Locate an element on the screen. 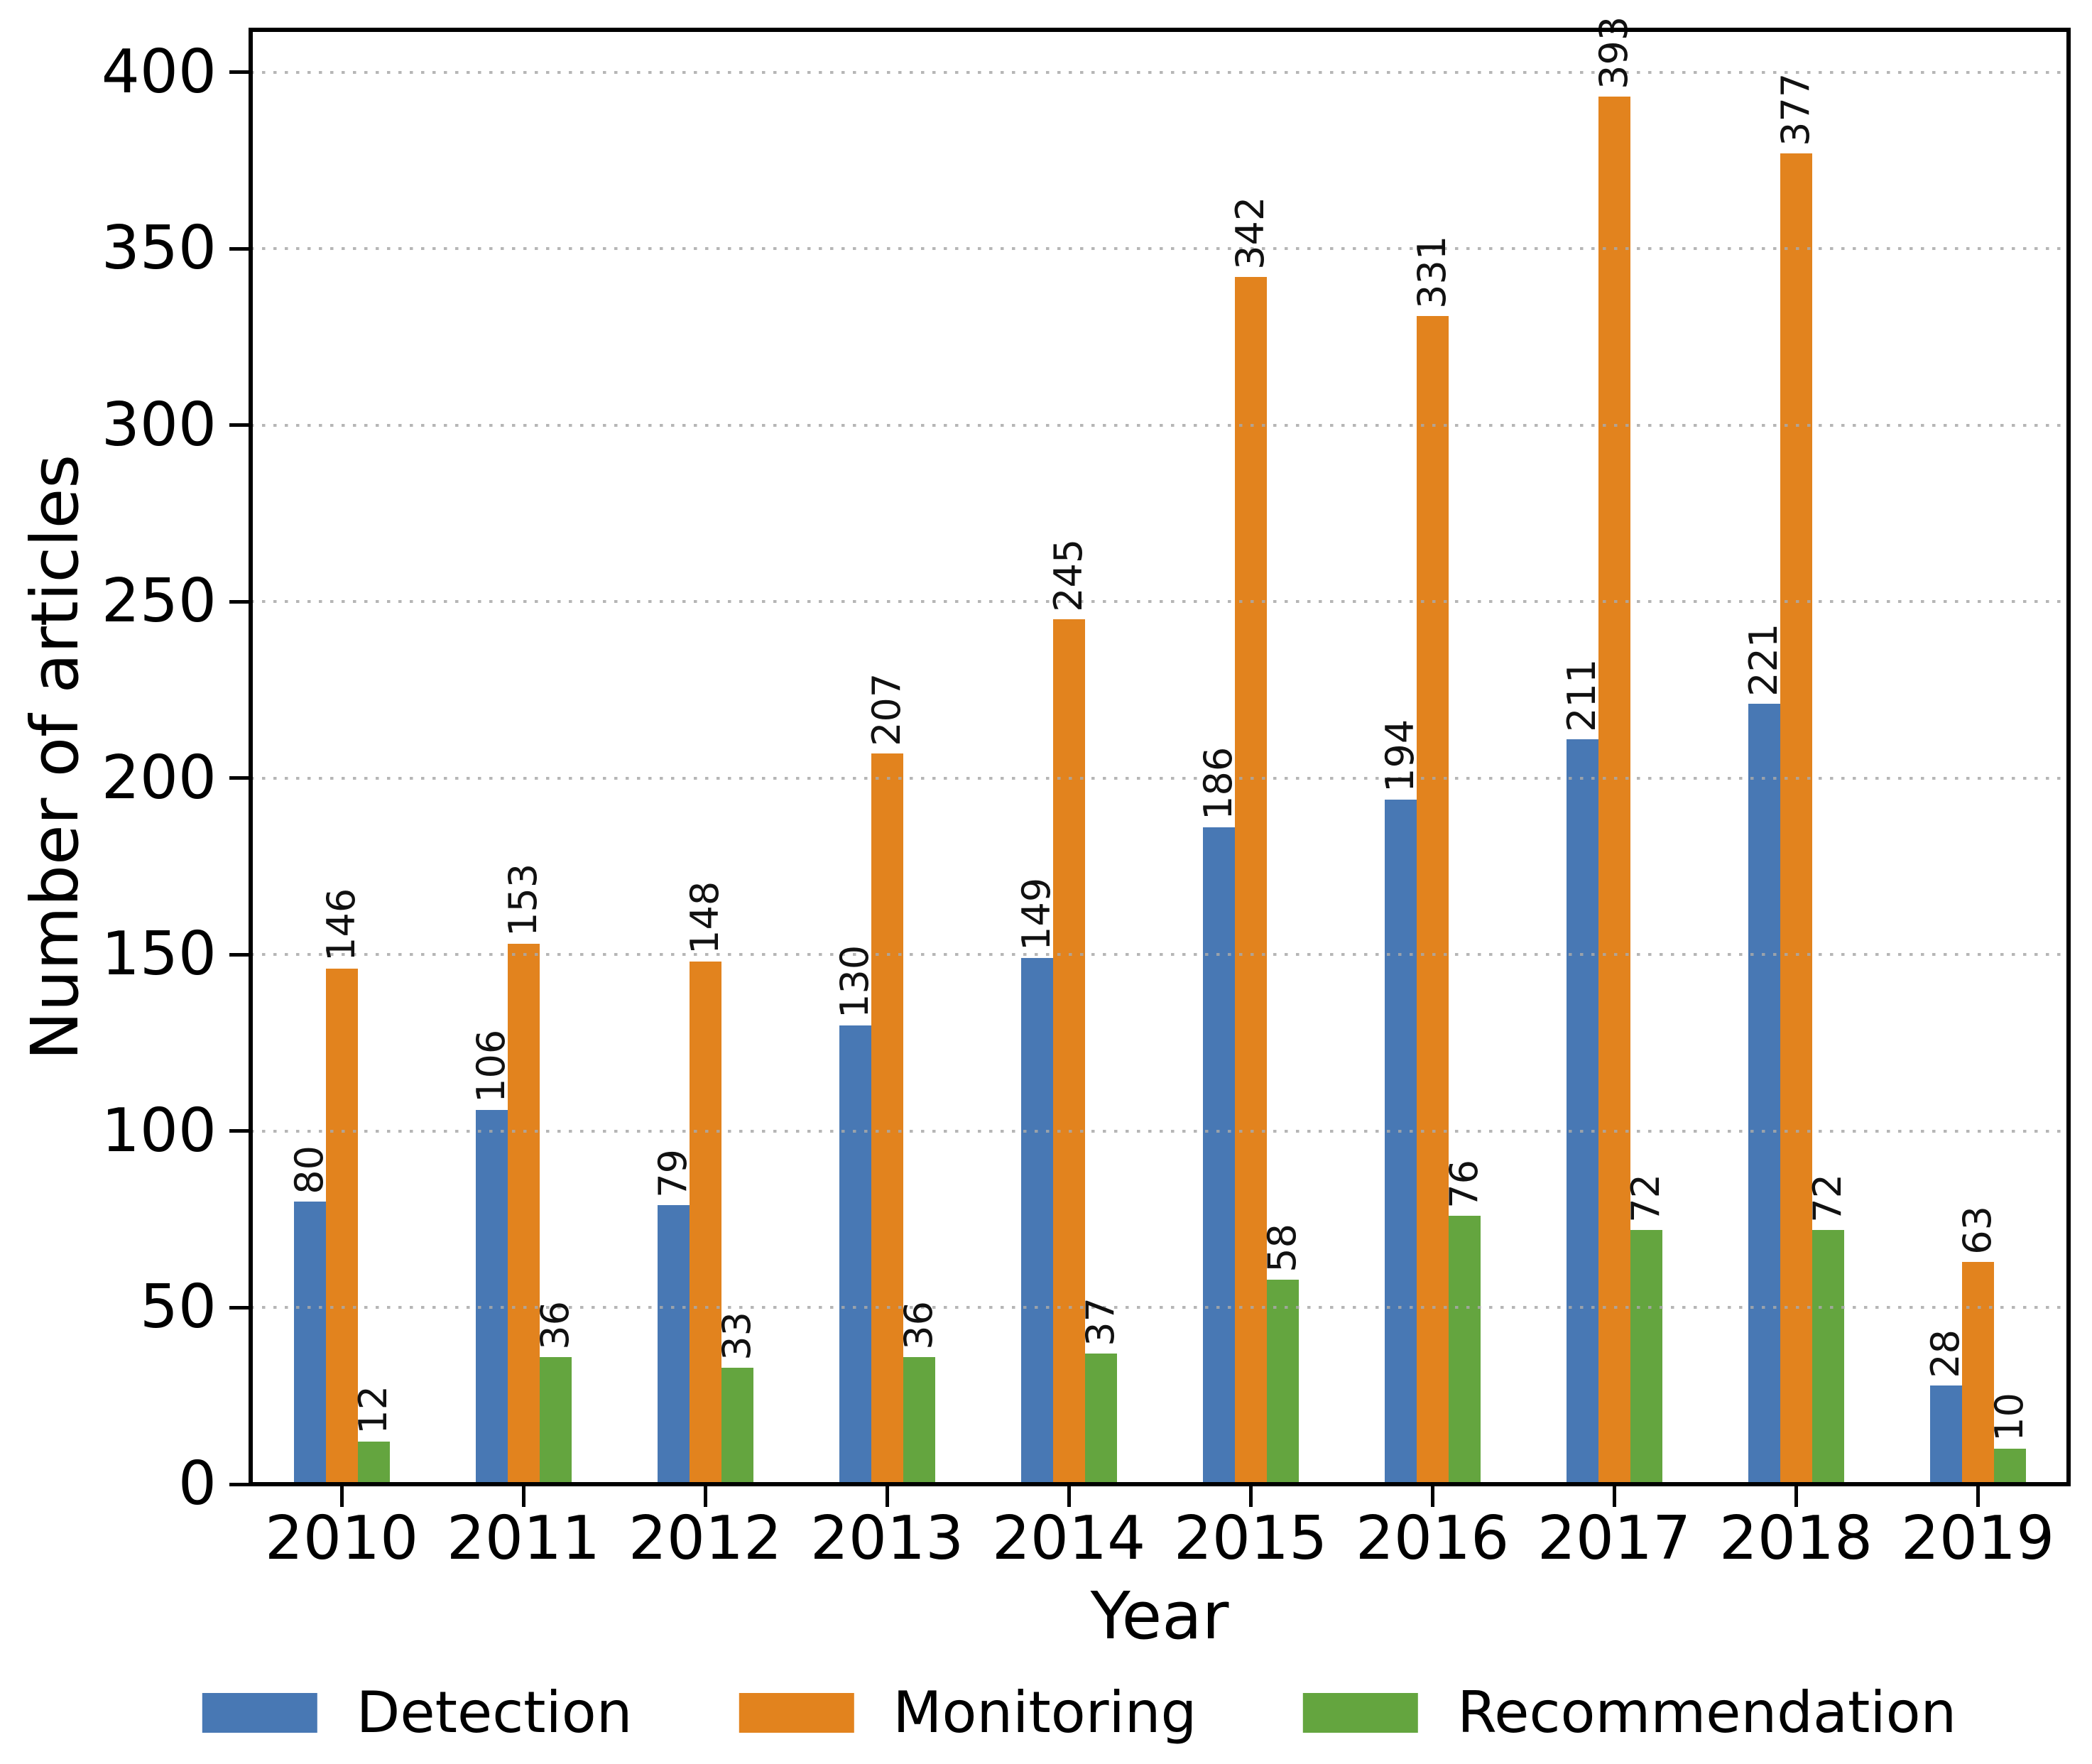 The image size is (2092, 1764). bar-value-label: 149 is located at coordinates (1036, 915).